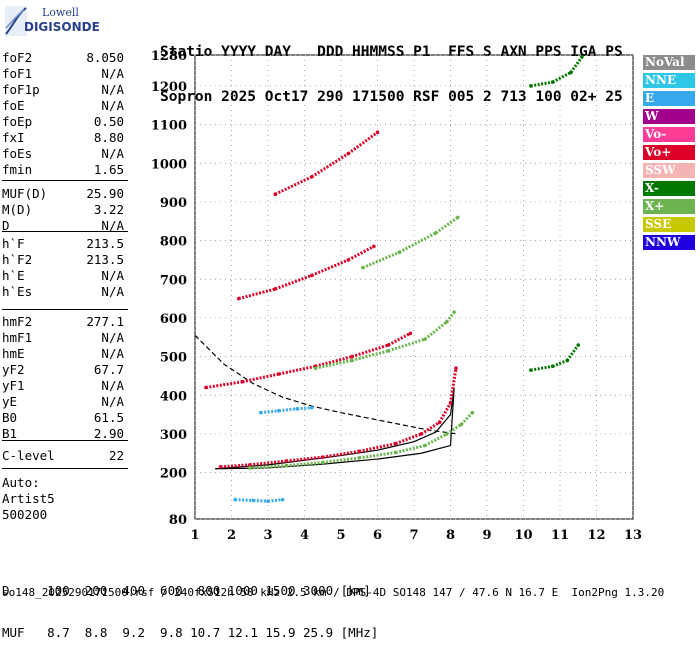  Describe the element at coordinates (63, 434) in the screenshot. I see `param-row: B1 2.90` at that location.